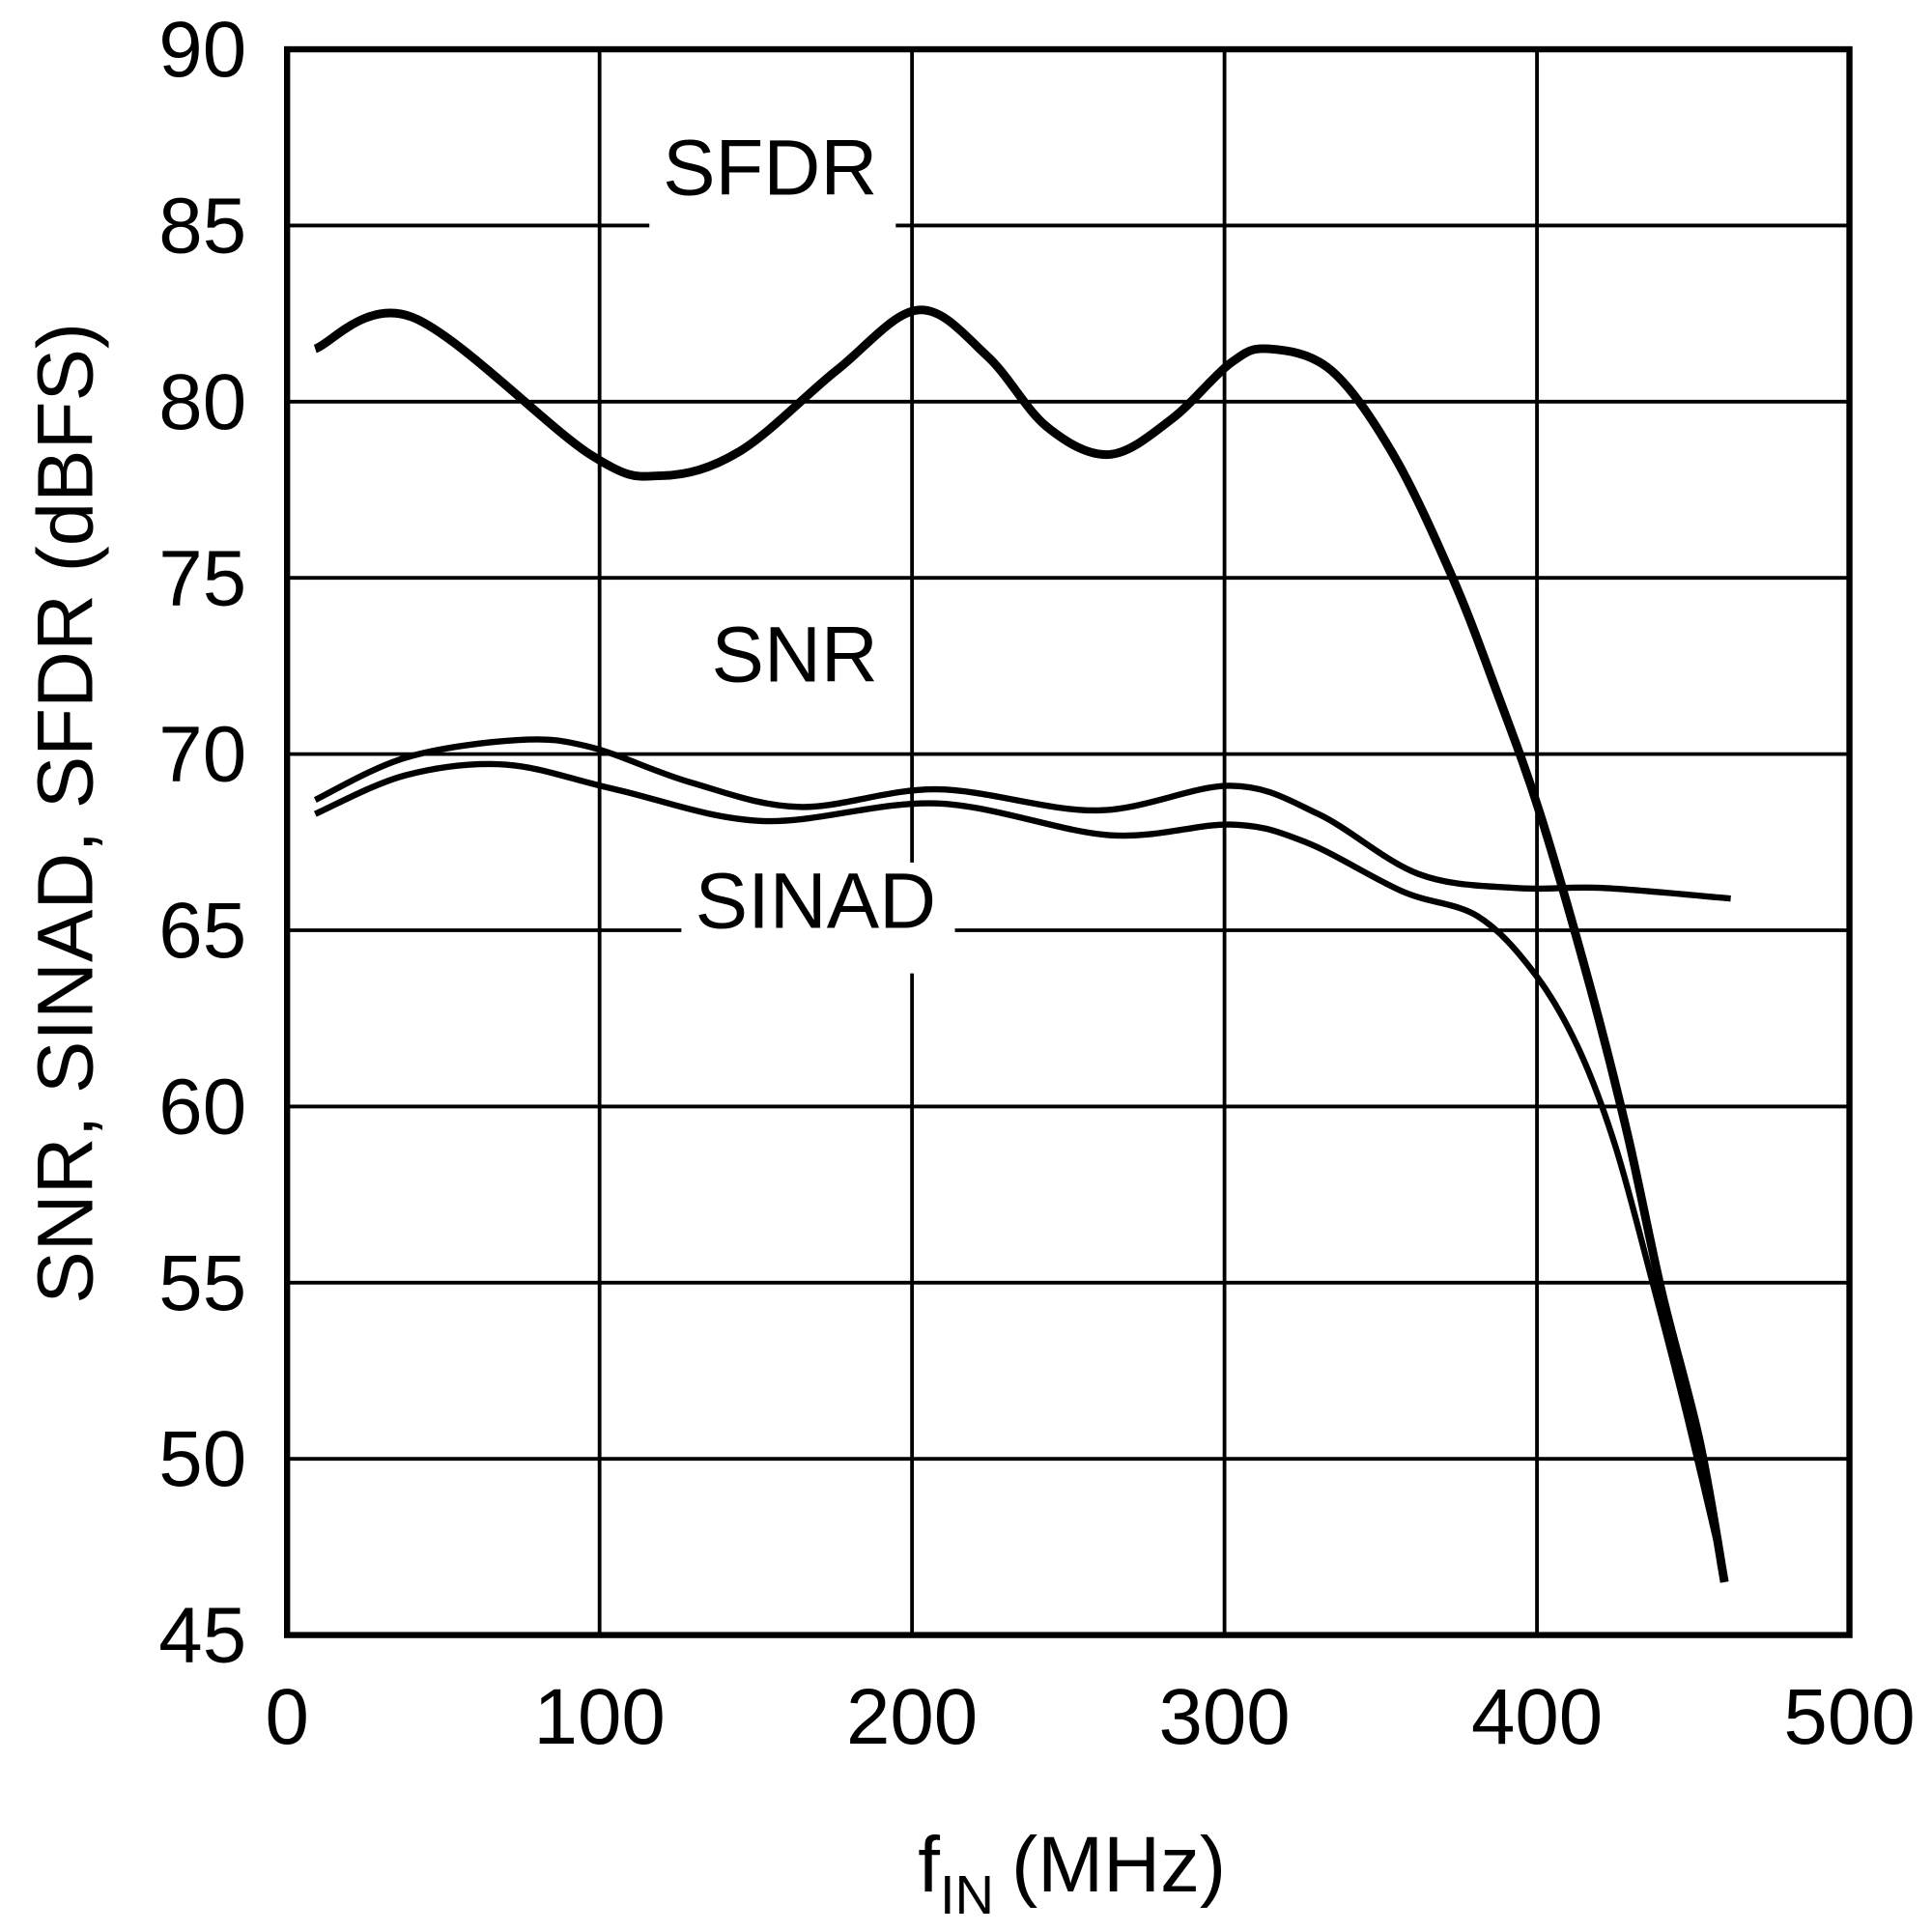 The height and width of the screenshot is (1932, 1932). Describe the element at coordinates (816, 901) in the screenshot. I see `series-label-sinad: SINAD` at that location.